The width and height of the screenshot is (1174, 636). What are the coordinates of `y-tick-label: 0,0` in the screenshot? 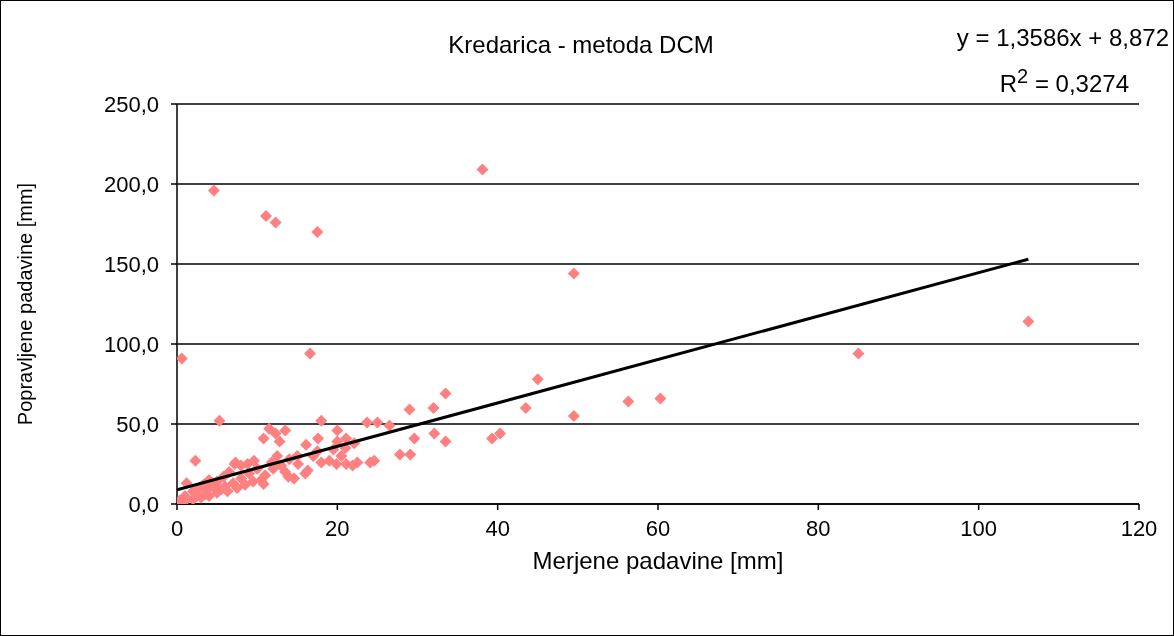 It's located at (143, 504).